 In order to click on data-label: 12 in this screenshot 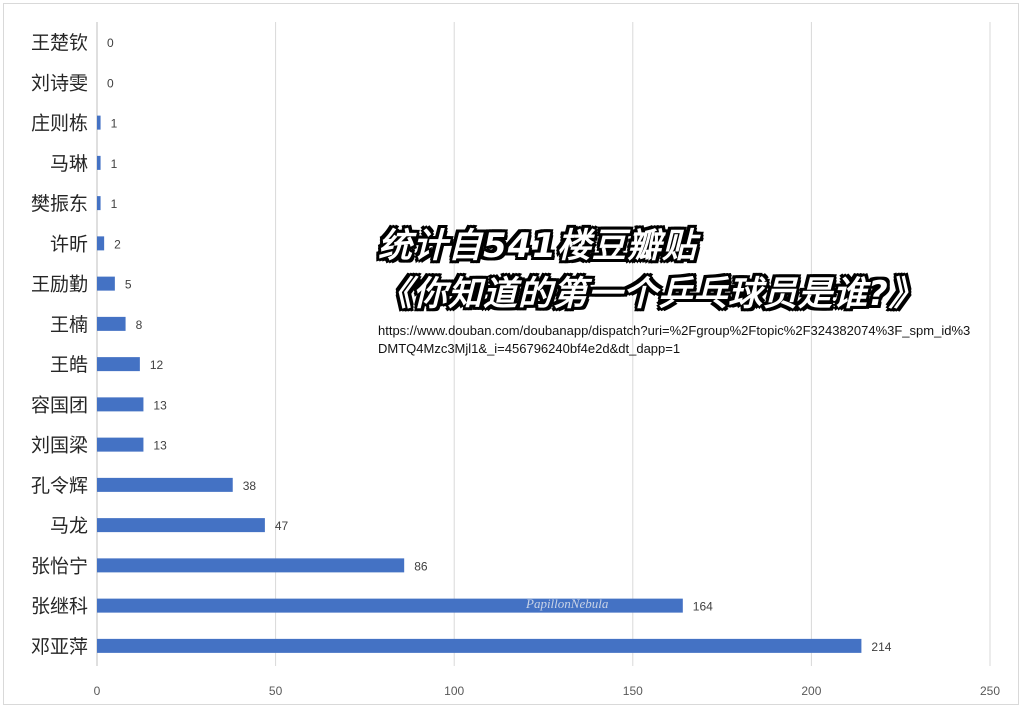, I will do `click(157, 365)`.